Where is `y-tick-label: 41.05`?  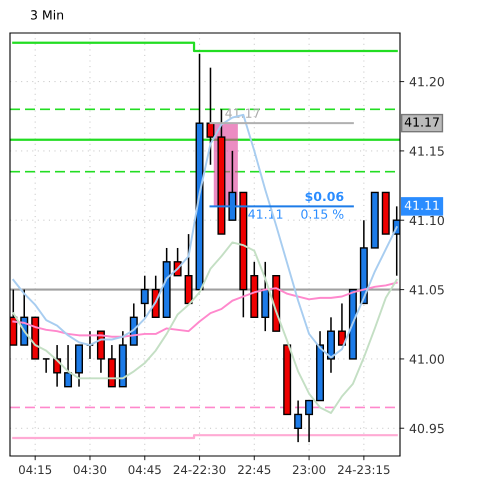 y-tick-label: 41.05 is located at coordinates (427, 289).